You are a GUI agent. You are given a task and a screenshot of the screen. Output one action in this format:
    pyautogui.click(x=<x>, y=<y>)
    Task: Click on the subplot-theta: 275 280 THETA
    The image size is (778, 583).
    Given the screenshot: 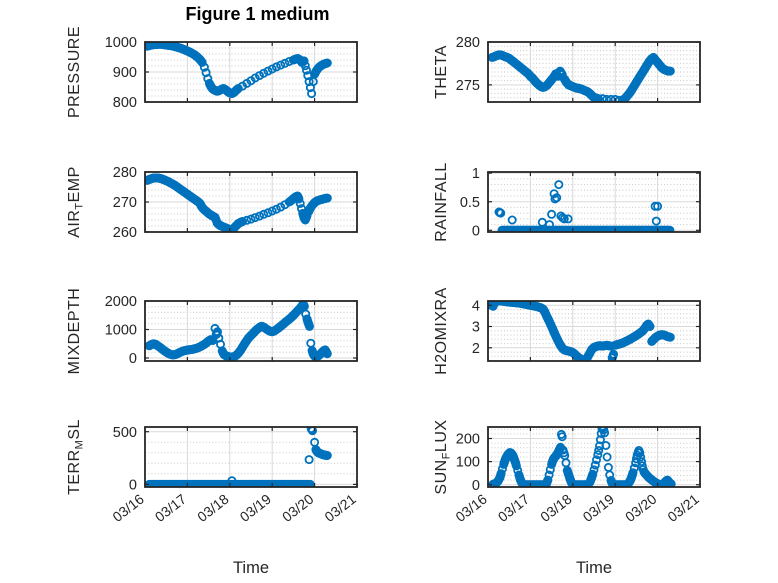 What is the action you would take?
    pyautogui.click(x=567, y=69)
    